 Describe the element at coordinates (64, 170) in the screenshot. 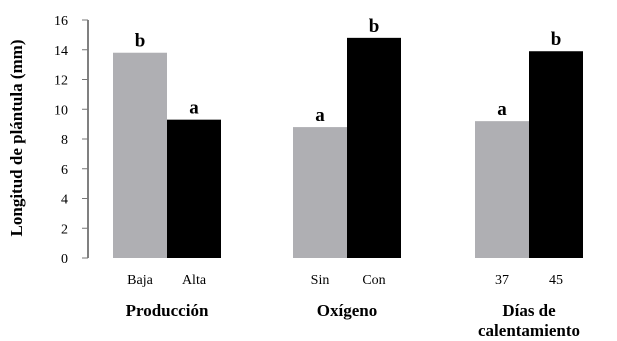

I see `y-tick-label: 6` at that location.